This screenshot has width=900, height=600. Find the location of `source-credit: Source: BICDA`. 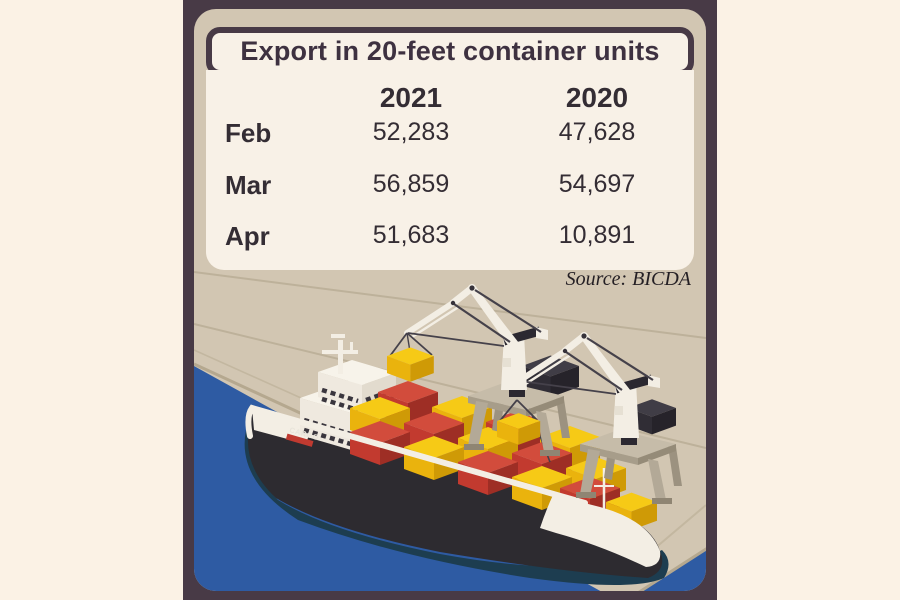

source-credit: Source: BICDA is located at coordinates (628, 279).